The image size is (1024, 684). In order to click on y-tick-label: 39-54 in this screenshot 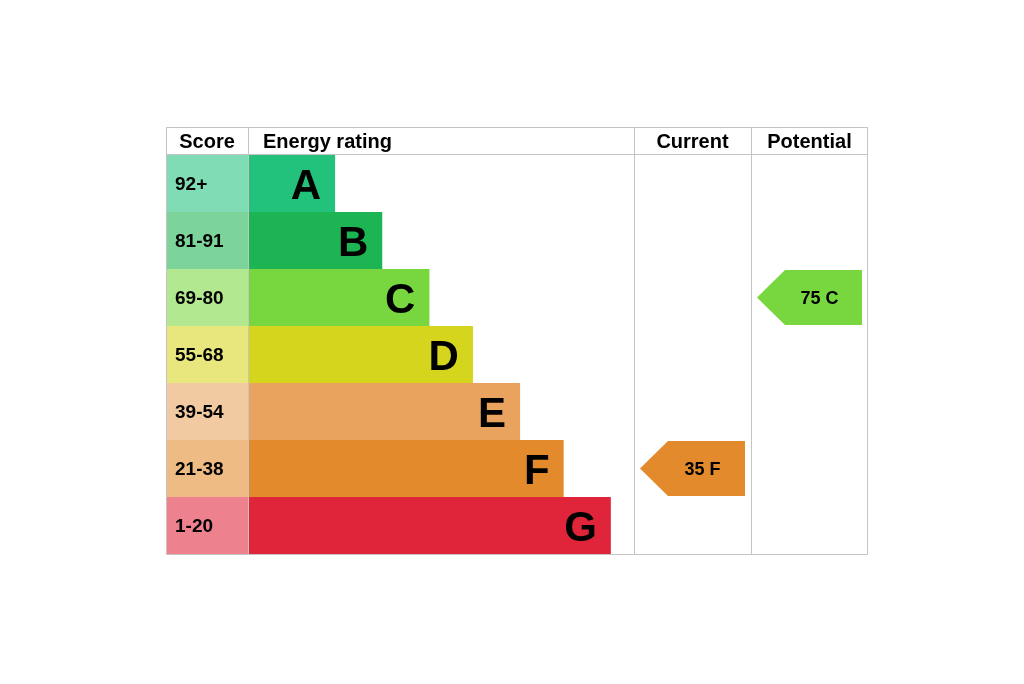, I will do `click(200, 412)`.